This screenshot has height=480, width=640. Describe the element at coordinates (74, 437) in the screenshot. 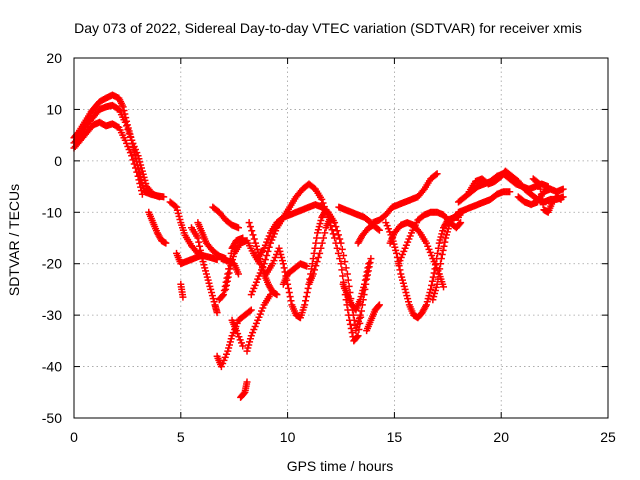

I see `x-tick-label: 0` at that location.